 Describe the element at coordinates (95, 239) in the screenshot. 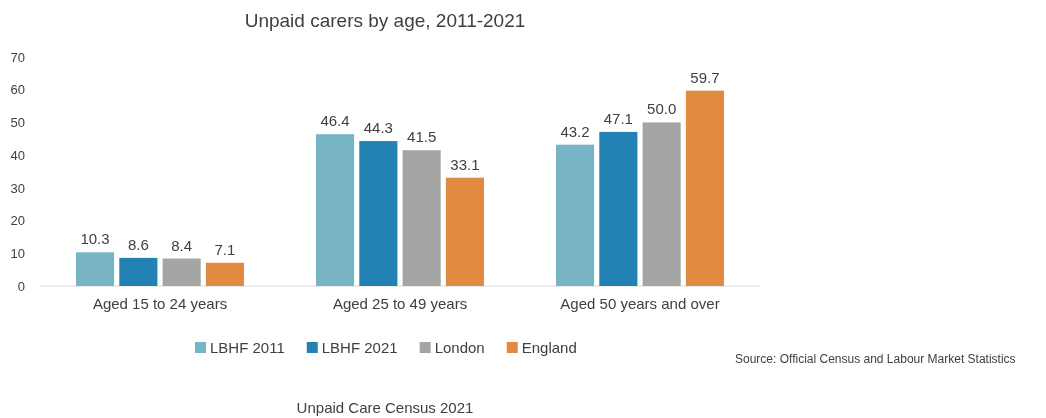

I see `text: 10.3` at that location.